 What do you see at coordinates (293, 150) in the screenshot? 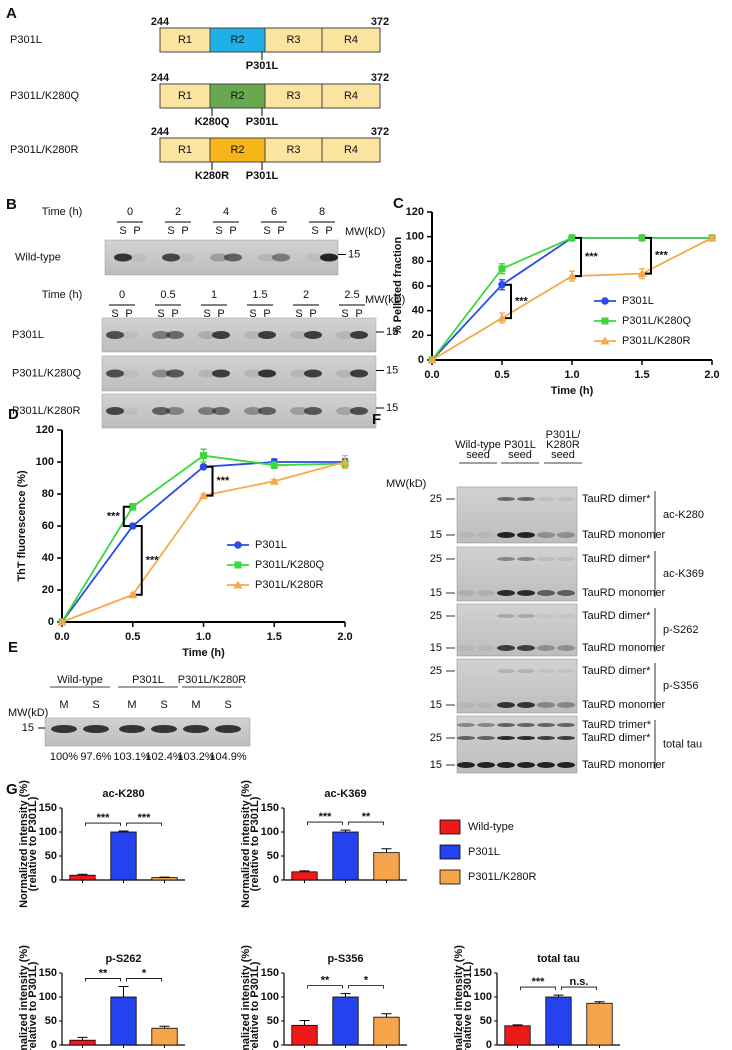
I see `domain-name: R3` at bounding box center [293, 150].